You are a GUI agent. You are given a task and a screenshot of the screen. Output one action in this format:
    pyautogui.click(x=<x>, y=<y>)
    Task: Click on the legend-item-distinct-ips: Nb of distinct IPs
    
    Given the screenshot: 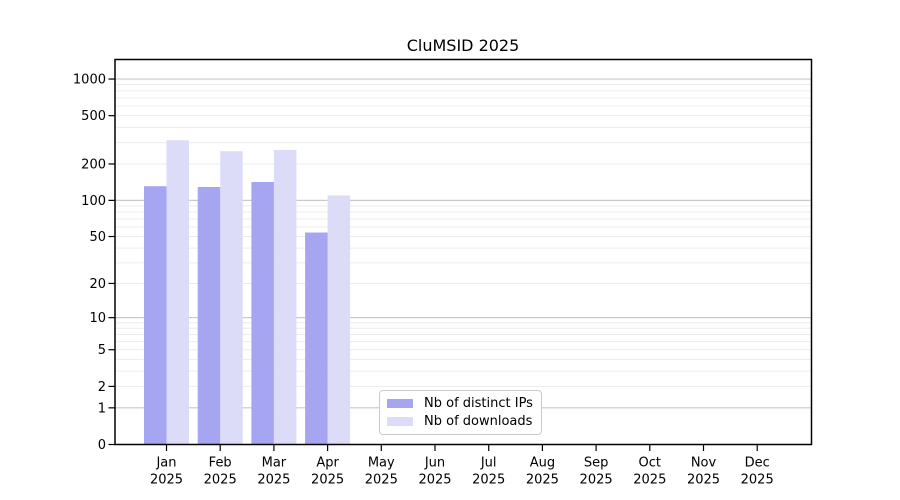 What is the action you would take?
    pyautogui.click(x=464, y=403)
    